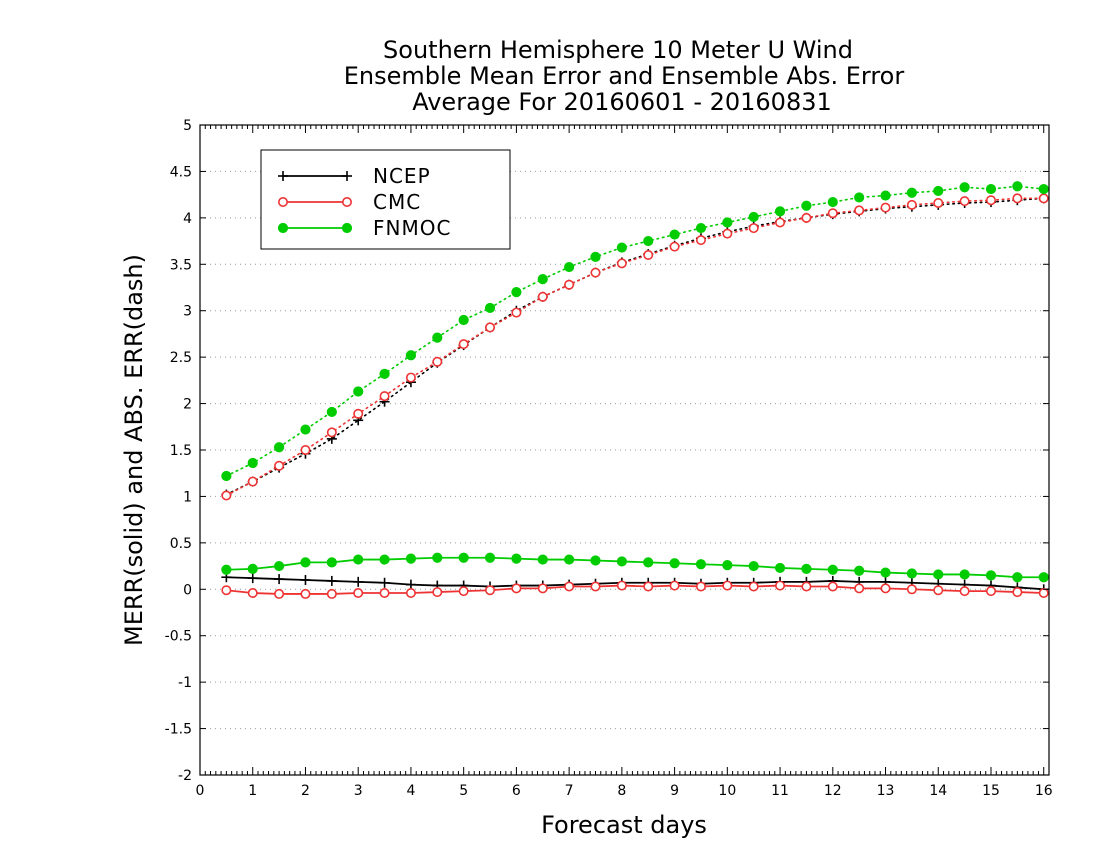  What do you see at coordinates (674, 791) in the screenshot?
I see `x-tick-label: 9` at bounding box center [674, 791].